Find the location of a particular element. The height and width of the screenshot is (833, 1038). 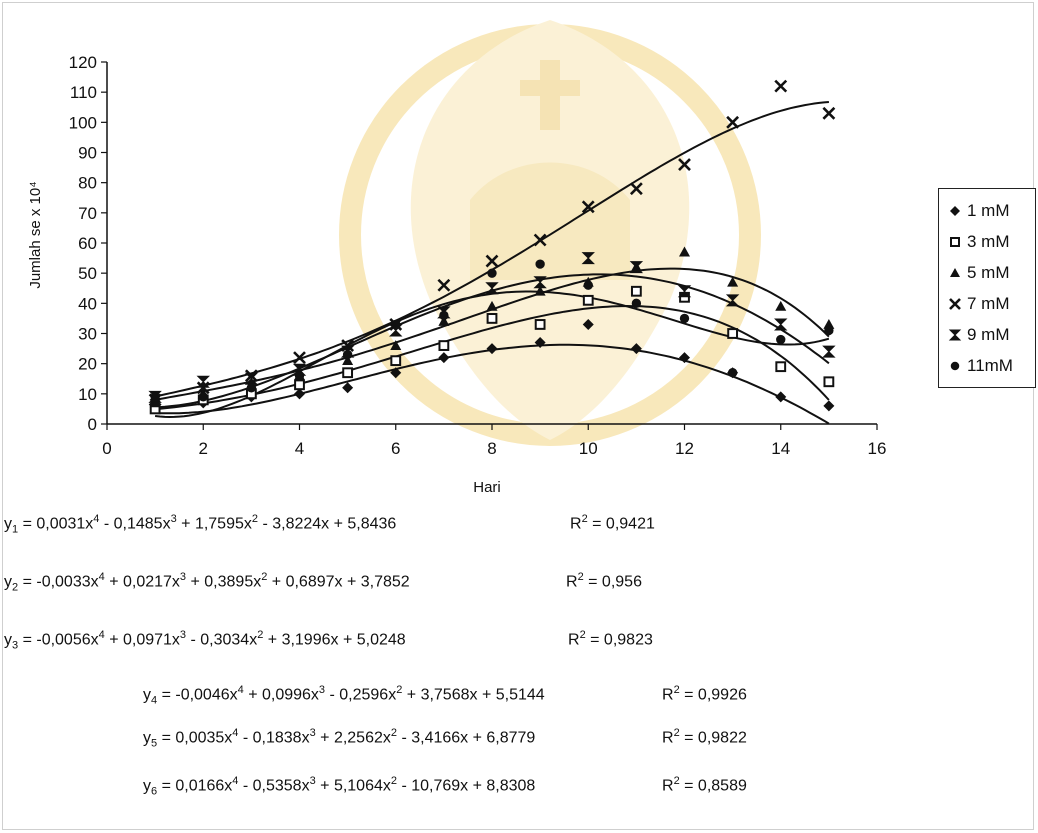

y-tick-label: 30 is located at coordinates (87, 334).